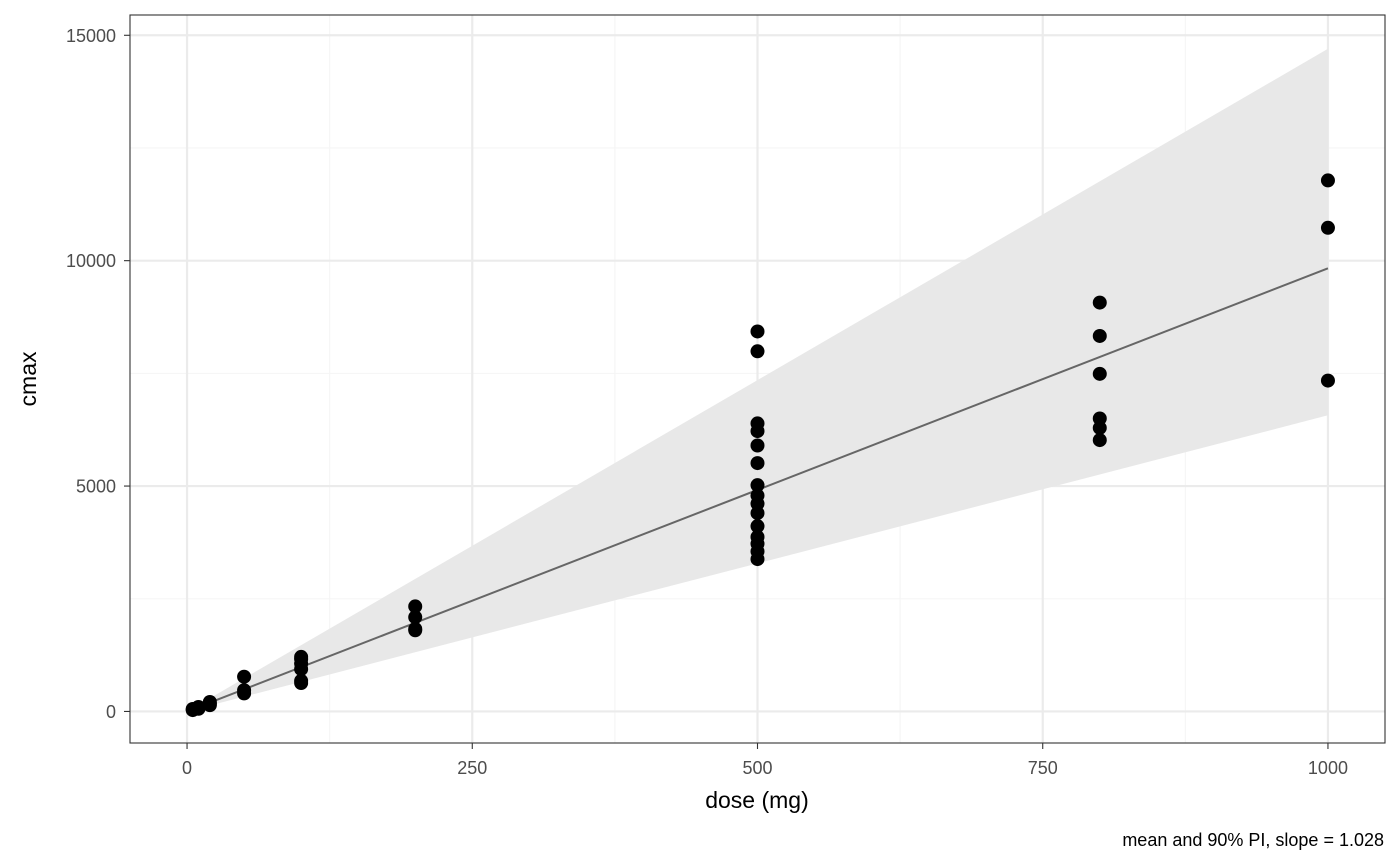  Describe the element at coordinates (91, 36) in the screenshot. I see `y-tick-label: 15000` at that location.